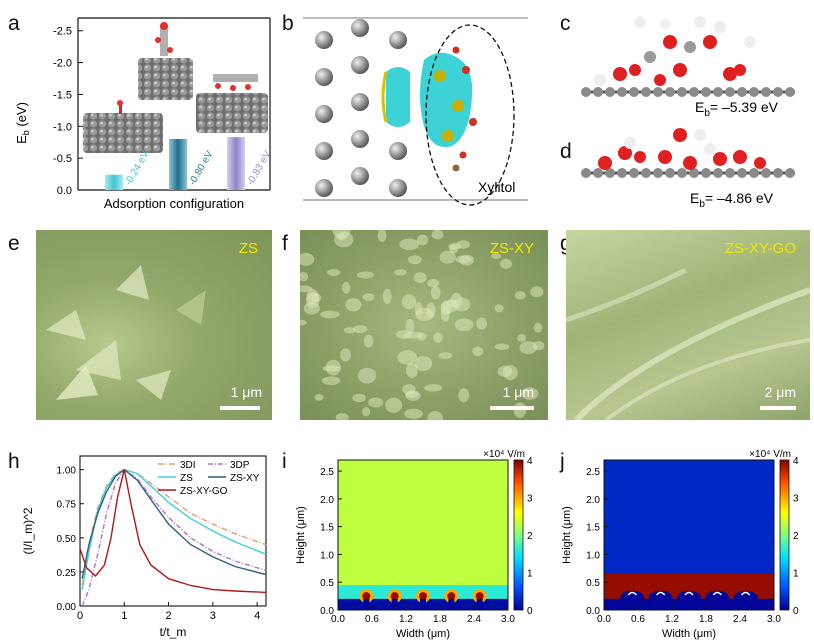 The width and height of the screenshot is (814, 640). I want to click on h-xlabel: t/t_m, so click(173, 632).